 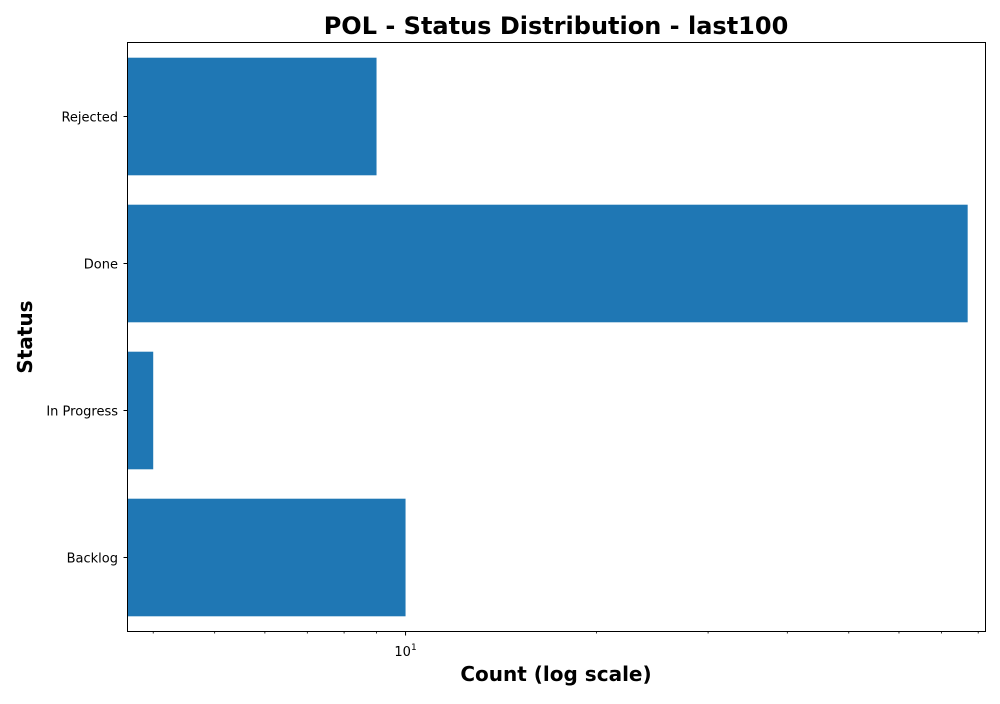 What do you see at coordinates (556, 26) in the screenshot?
I see `chart-title: POL - Status Distribution - last100` at bounding box center [556, 26].